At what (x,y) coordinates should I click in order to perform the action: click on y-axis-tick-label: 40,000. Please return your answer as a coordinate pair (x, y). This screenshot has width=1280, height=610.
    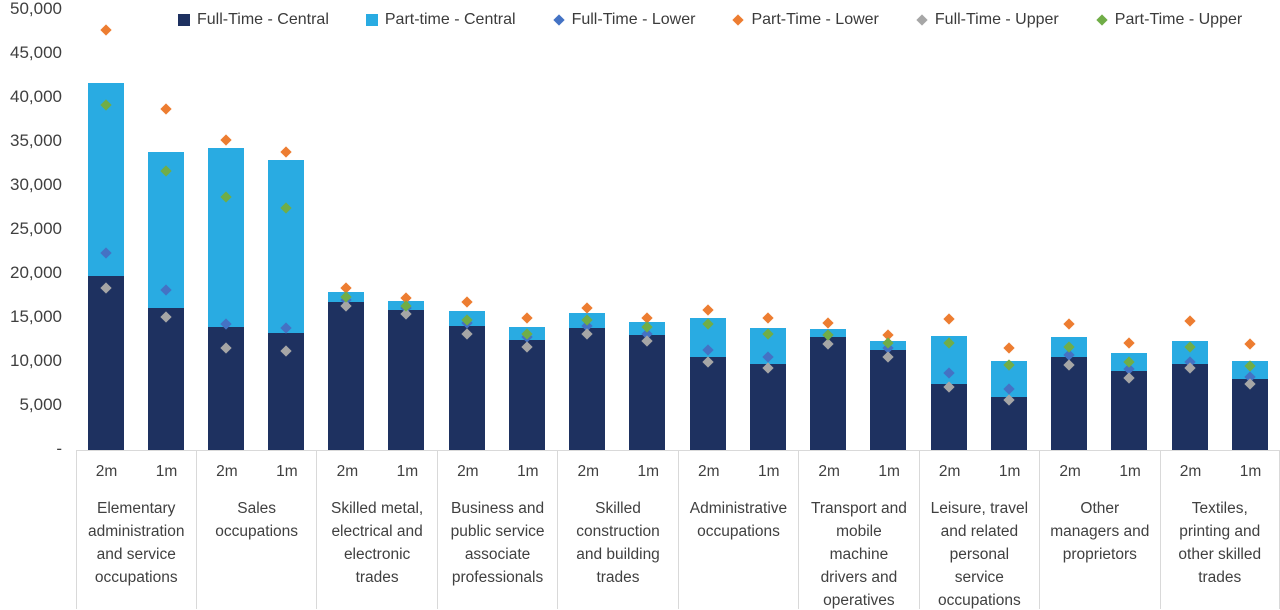
    Looking at the image, I should click on (36, 96).